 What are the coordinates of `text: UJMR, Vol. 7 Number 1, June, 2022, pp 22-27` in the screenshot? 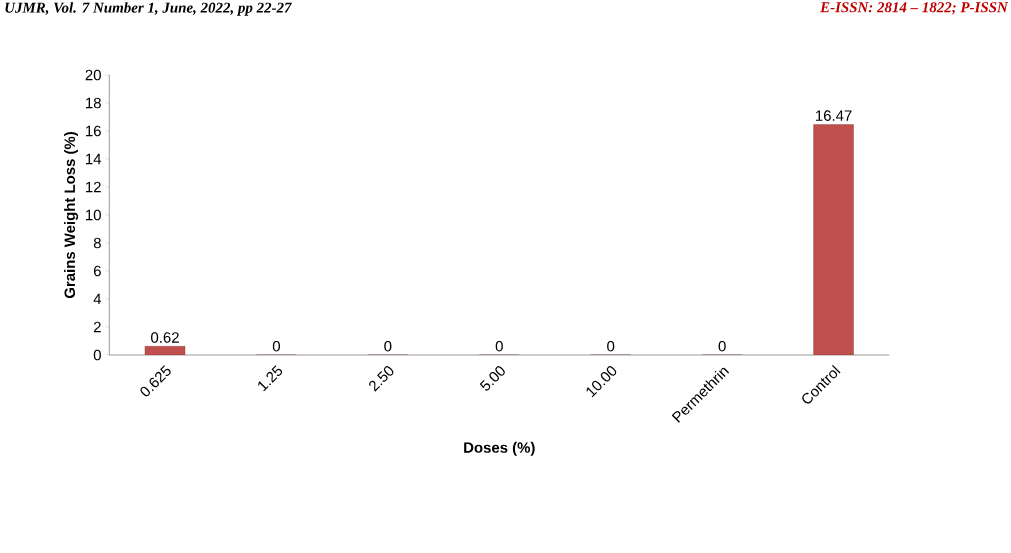 It's located at (148, 9).